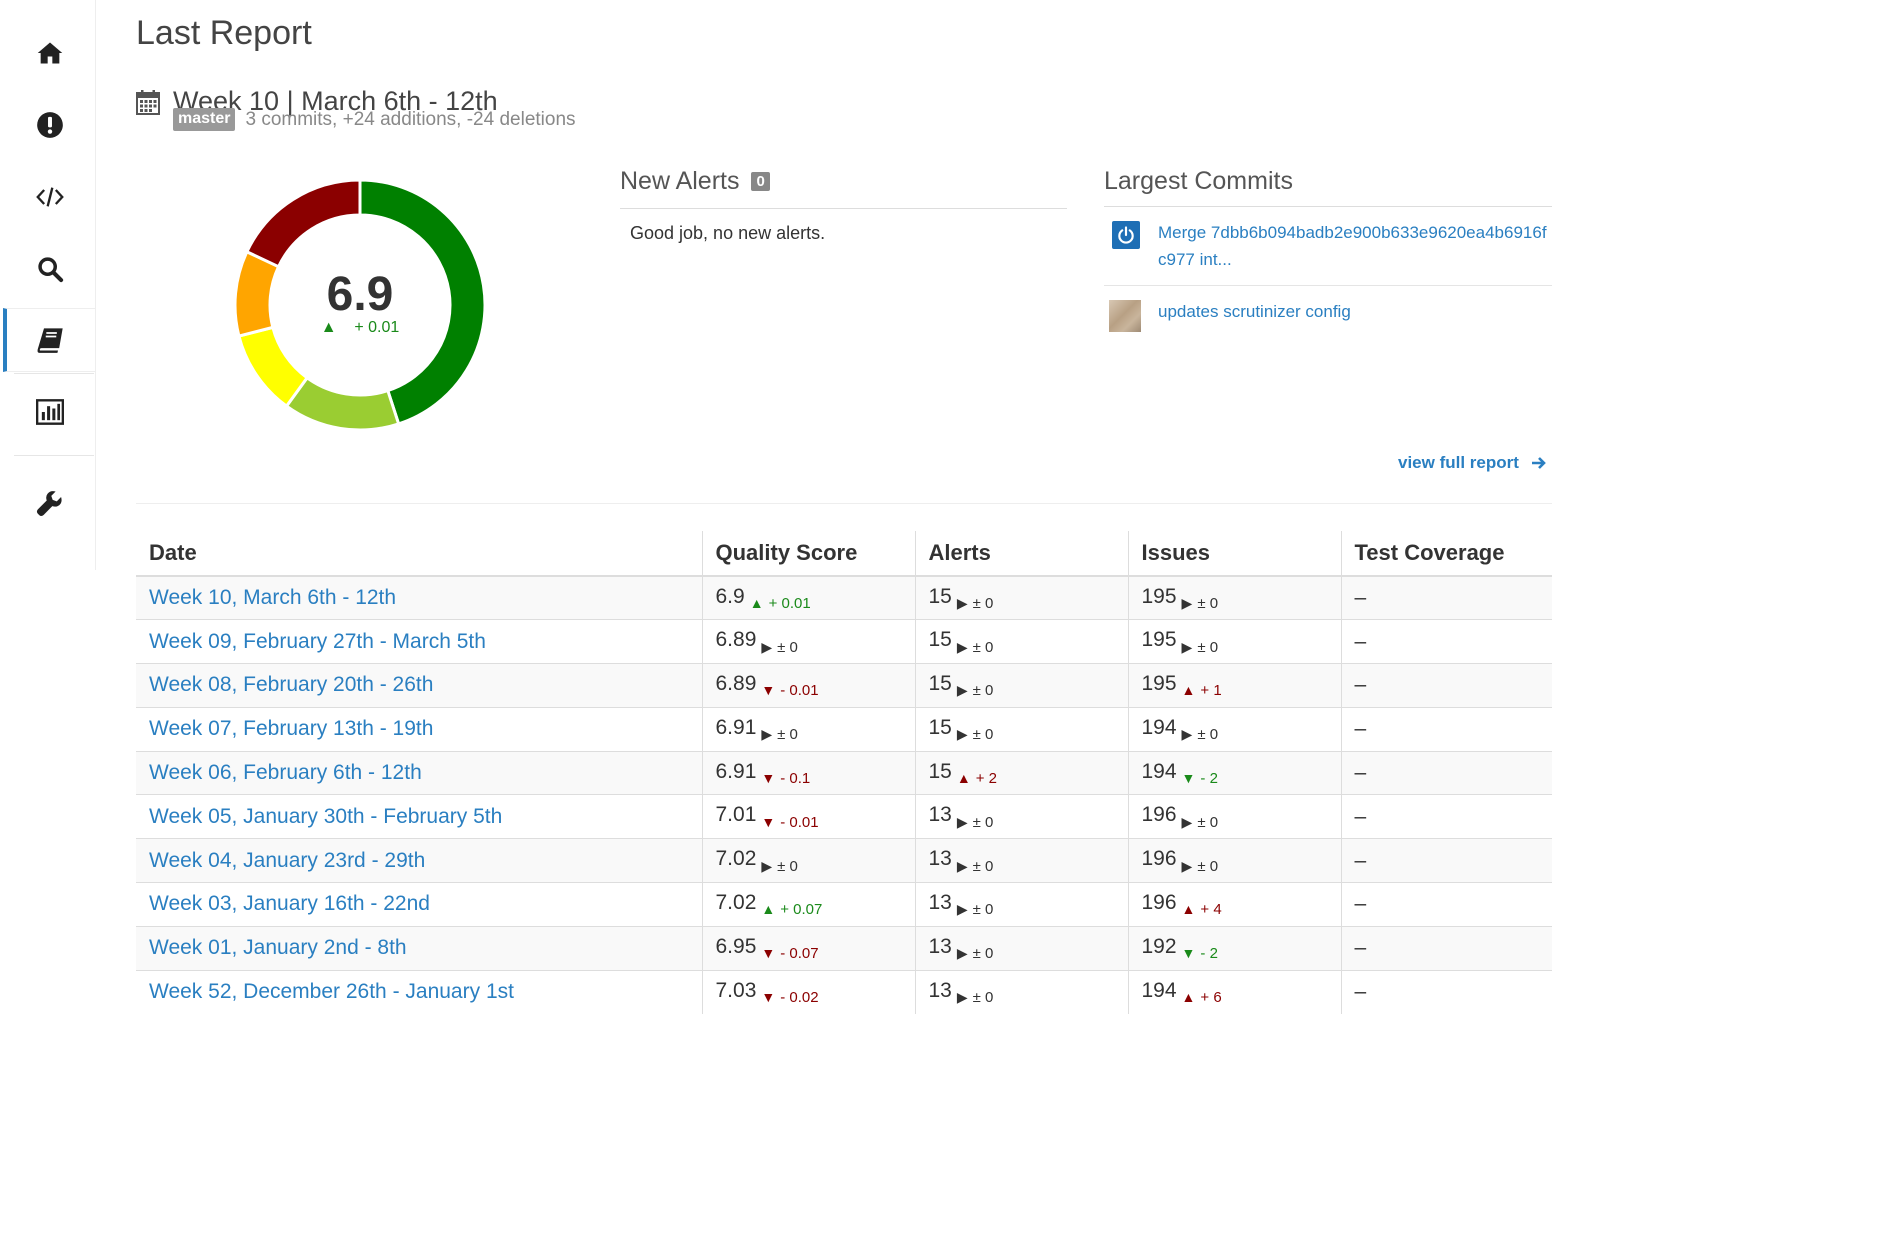  I want to click on cell-quality-score-value: 6.91, so click(736, 727).